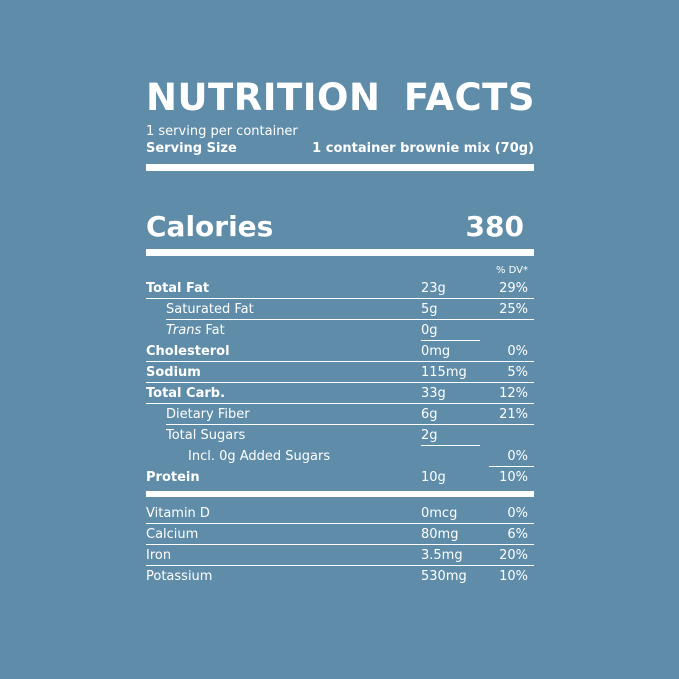 This screenshot has width=679, height=679. I want to click on calories-value: 380, so click(494, 226).